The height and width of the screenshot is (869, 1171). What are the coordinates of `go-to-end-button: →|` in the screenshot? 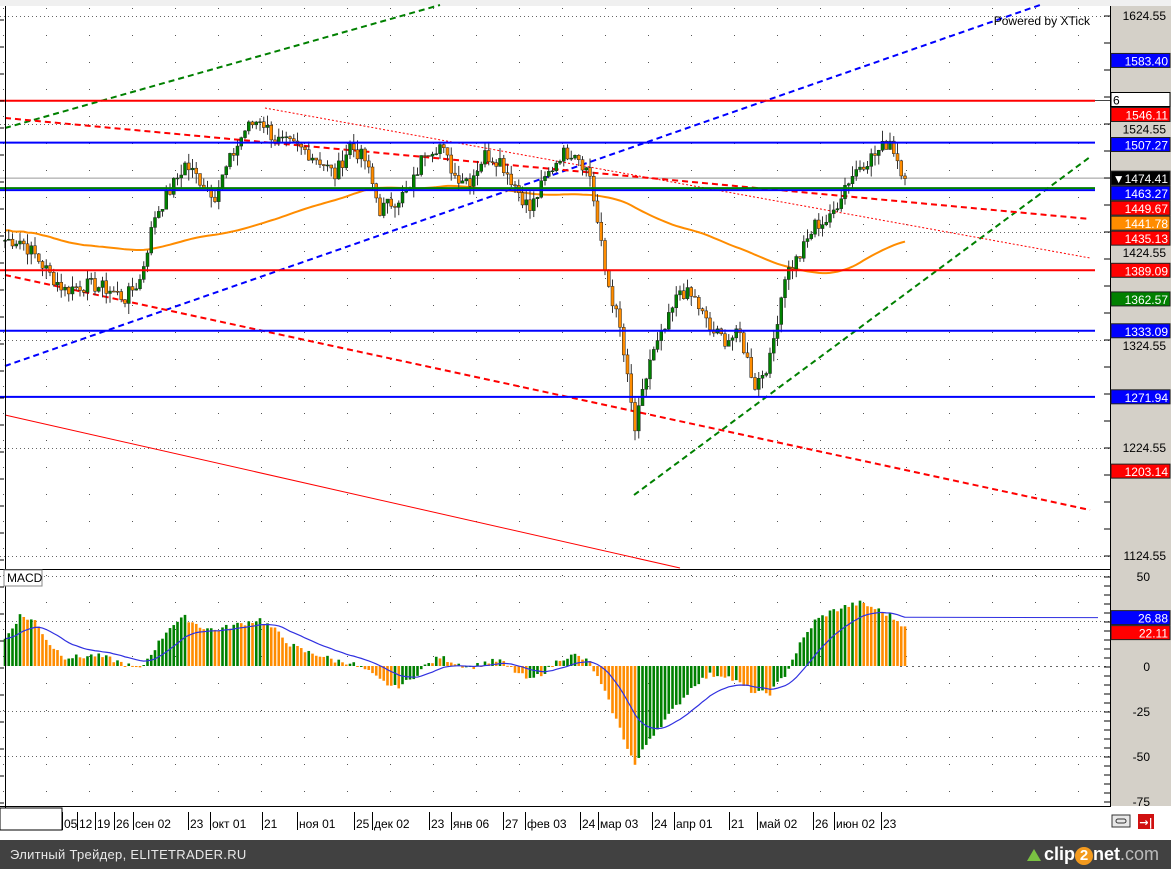 It's located at (1146, 821).